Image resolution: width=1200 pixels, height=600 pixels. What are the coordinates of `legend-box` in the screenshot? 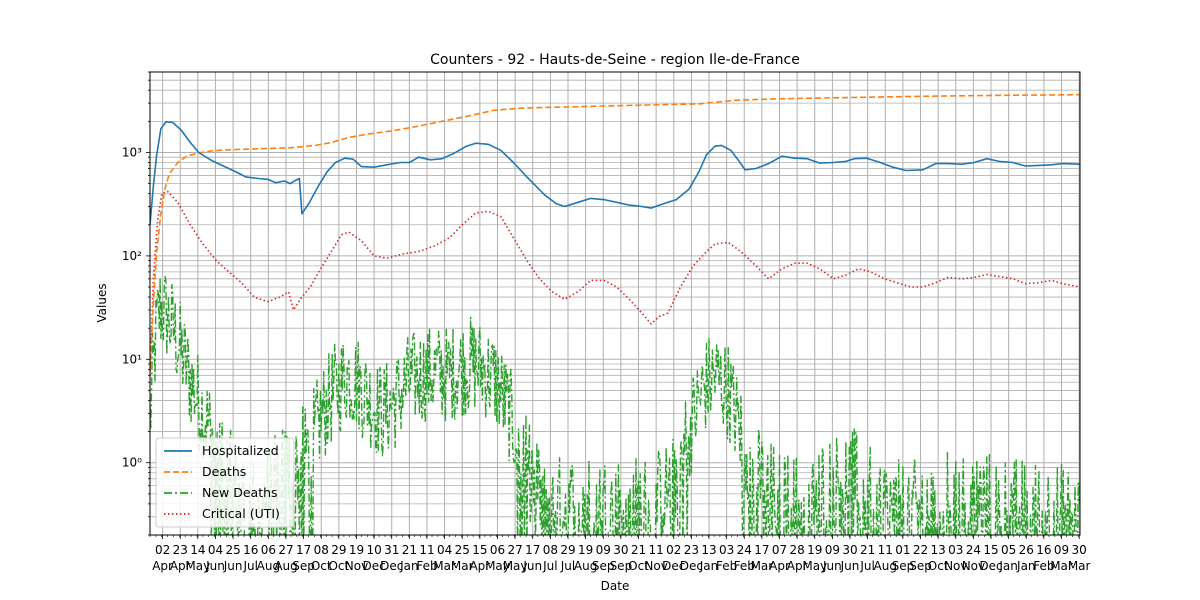 It's located at (225, 482).